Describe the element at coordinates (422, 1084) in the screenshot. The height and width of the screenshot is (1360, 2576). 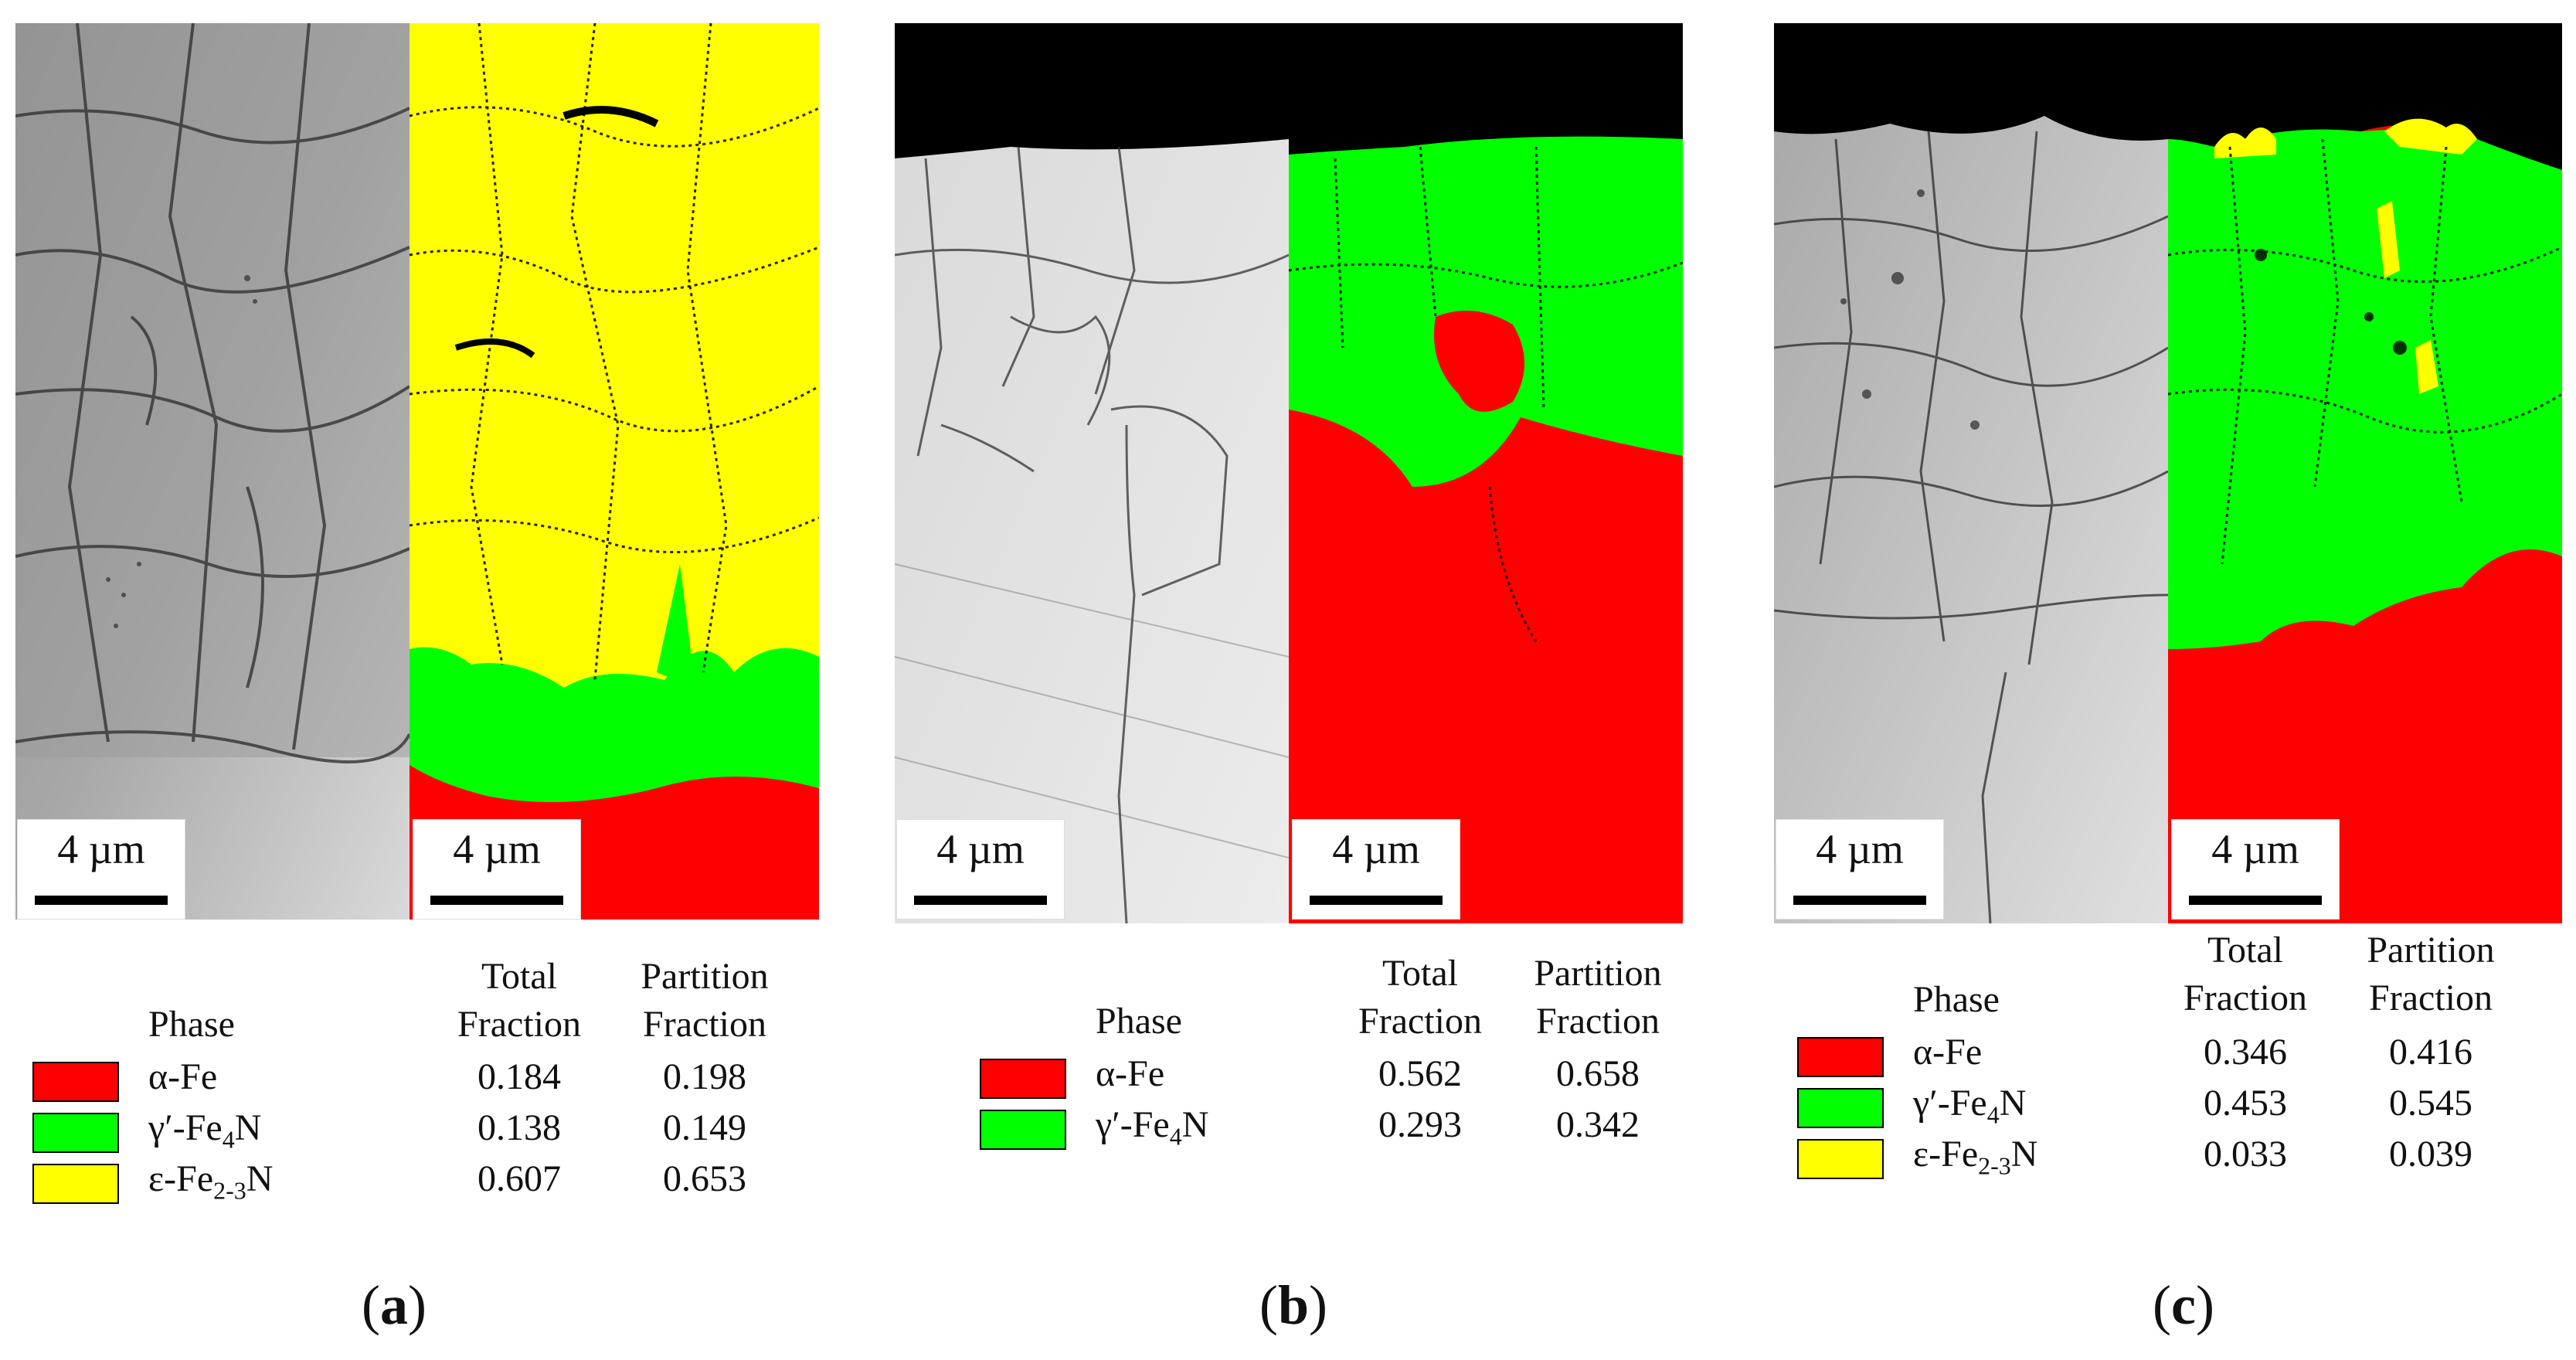
I see `legend-row: α-Fe 0.184 0.198` at that location.